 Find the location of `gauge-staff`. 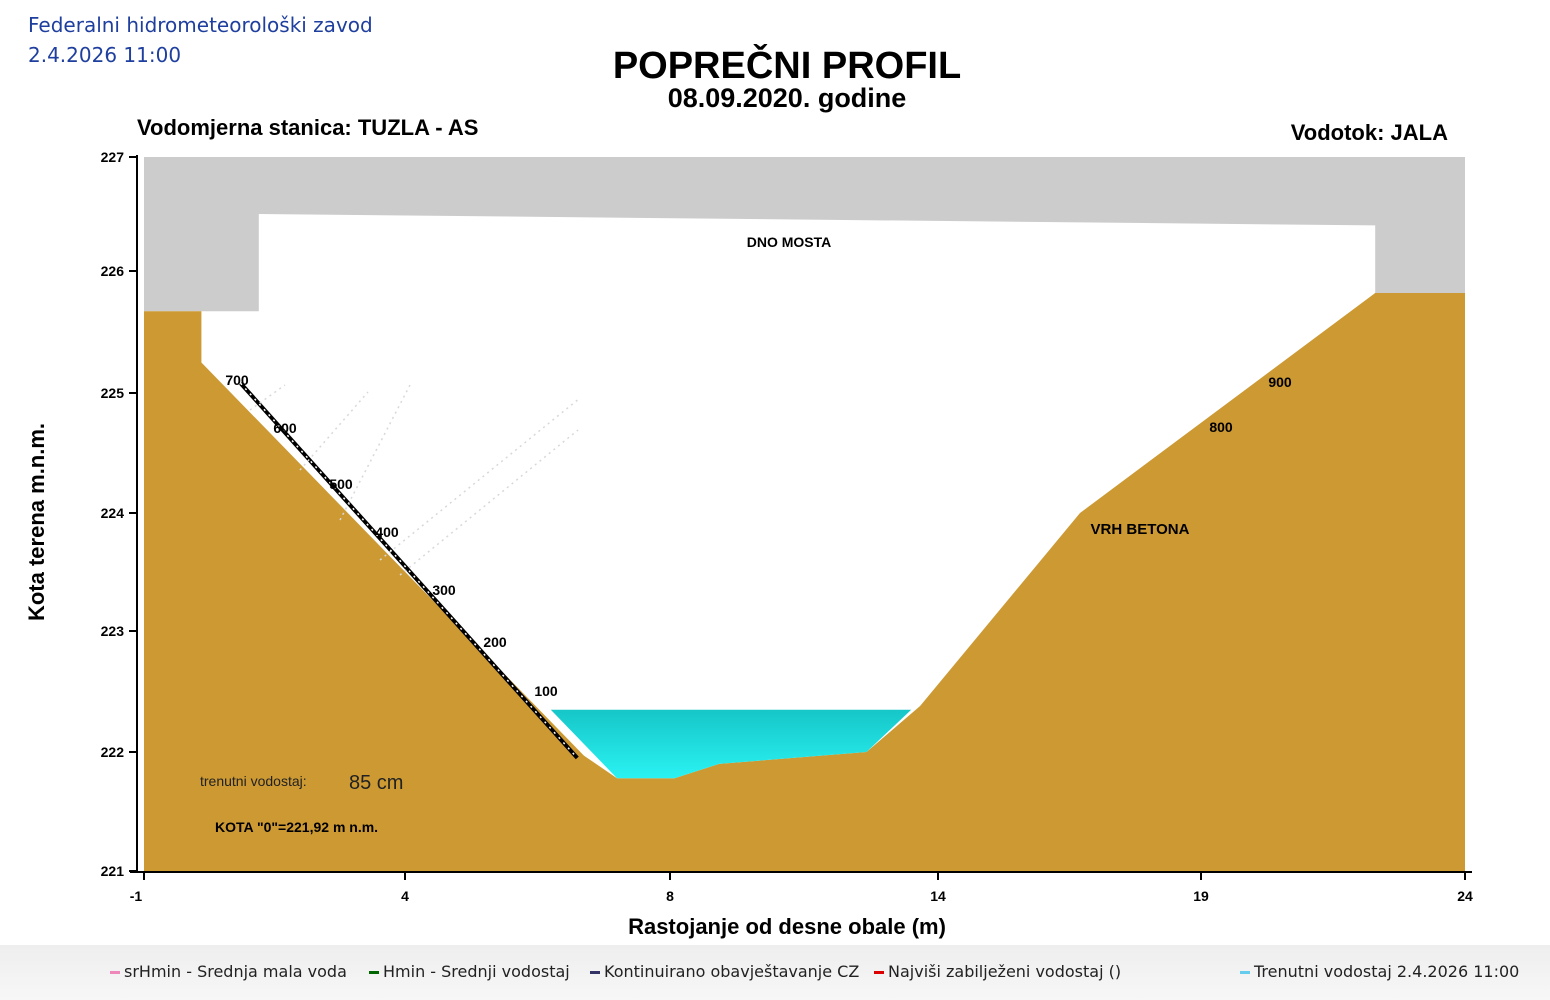

gauge-staff is located at coordinates (409, 570).